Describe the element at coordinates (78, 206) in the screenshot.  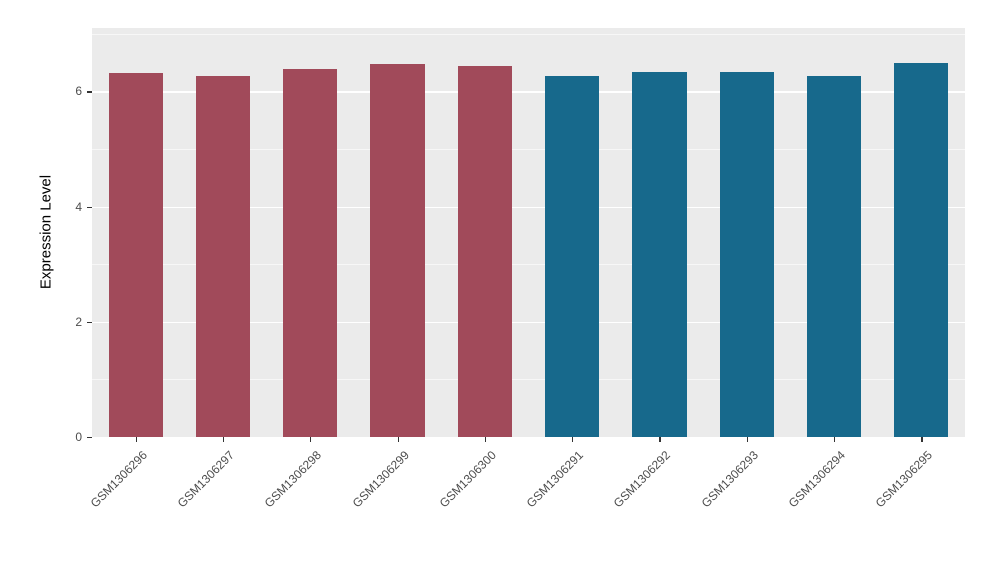
I see `y-tick-label: 4` at that location.